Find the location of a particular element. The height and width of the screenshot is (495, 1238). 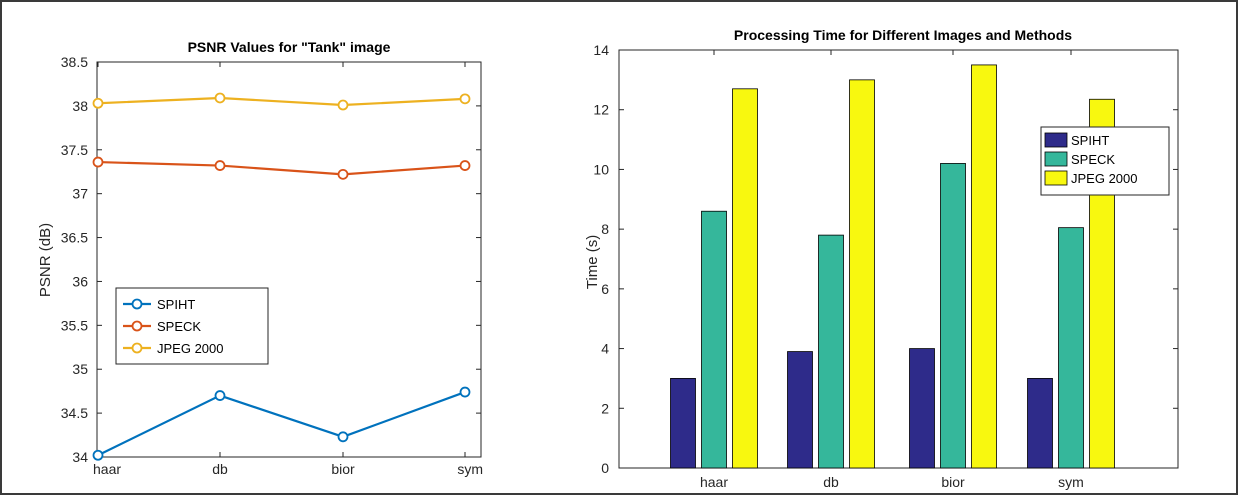

time-legend-label: JPEG 2000 is located at coordinates (1104, 178).